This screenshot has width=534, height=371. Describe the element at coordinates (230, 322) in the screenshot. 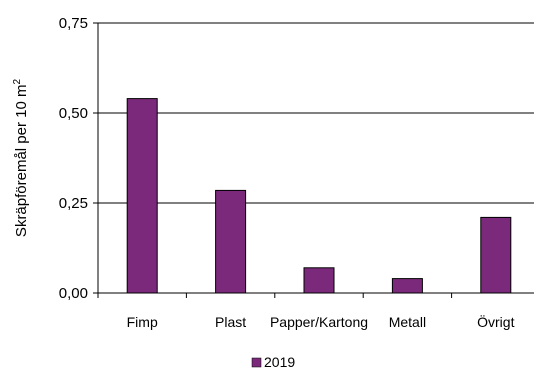

I see `x-tick-label: Plast` at that location.